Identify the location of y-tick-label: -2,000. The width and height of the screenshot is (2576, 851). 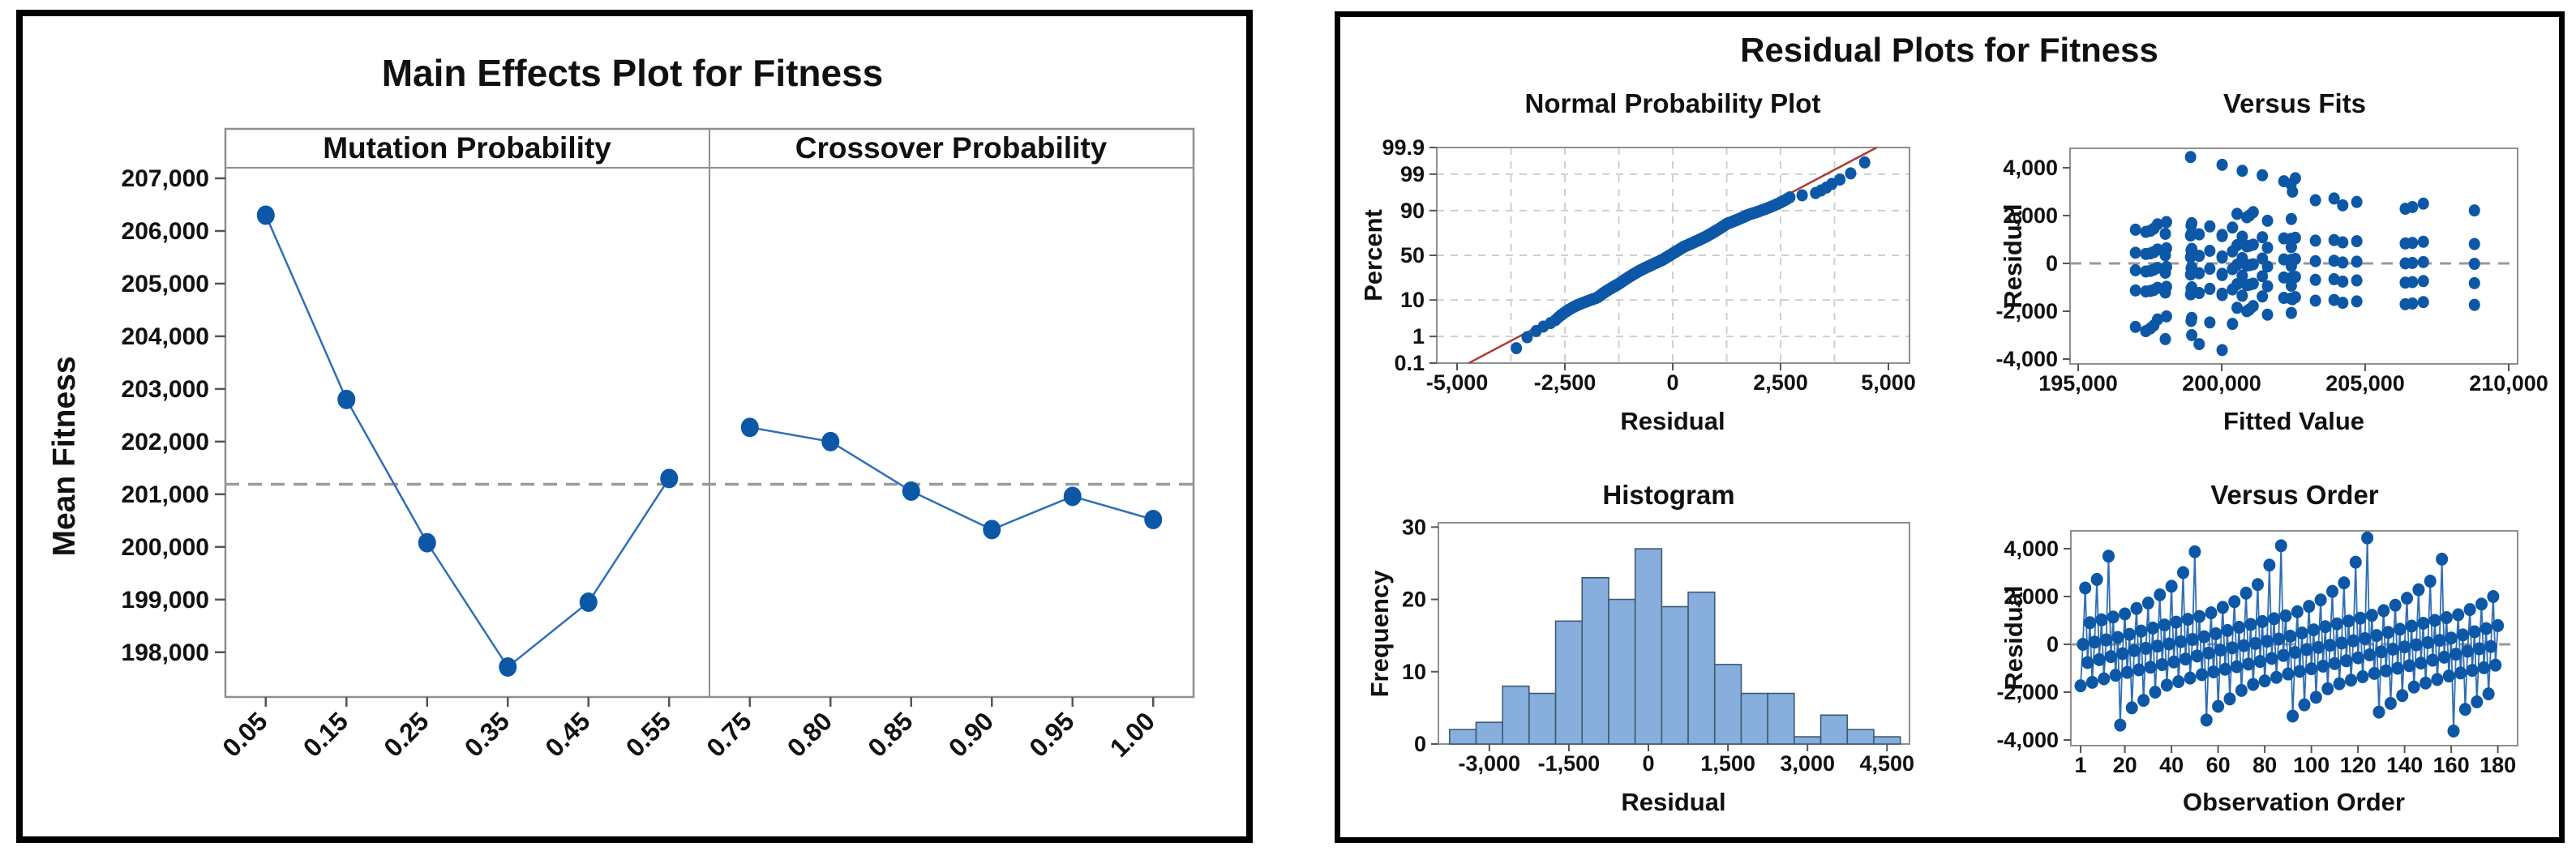
(2026, 311).